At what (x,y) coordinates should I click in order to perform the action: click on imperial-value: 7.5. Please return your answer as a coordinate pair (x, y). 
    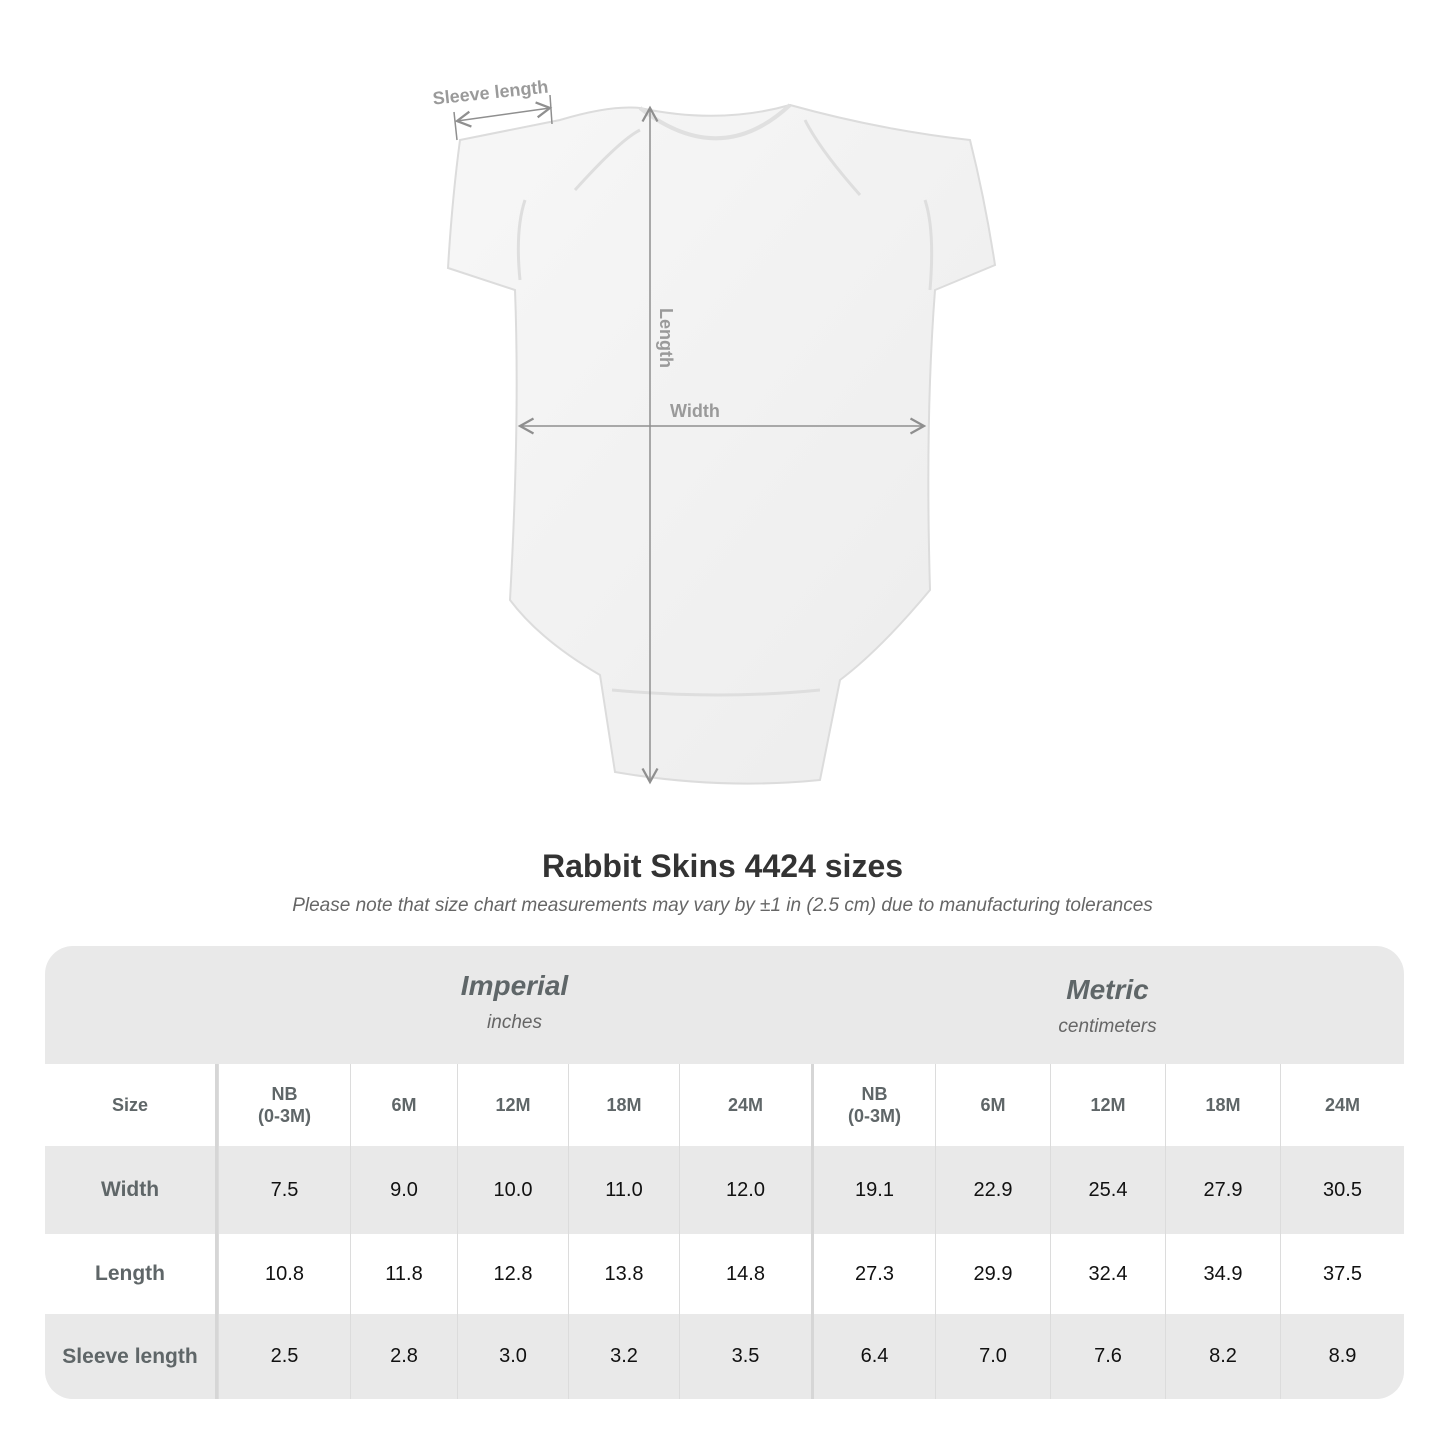
    Looking at the image, I should click on (284, 1190).